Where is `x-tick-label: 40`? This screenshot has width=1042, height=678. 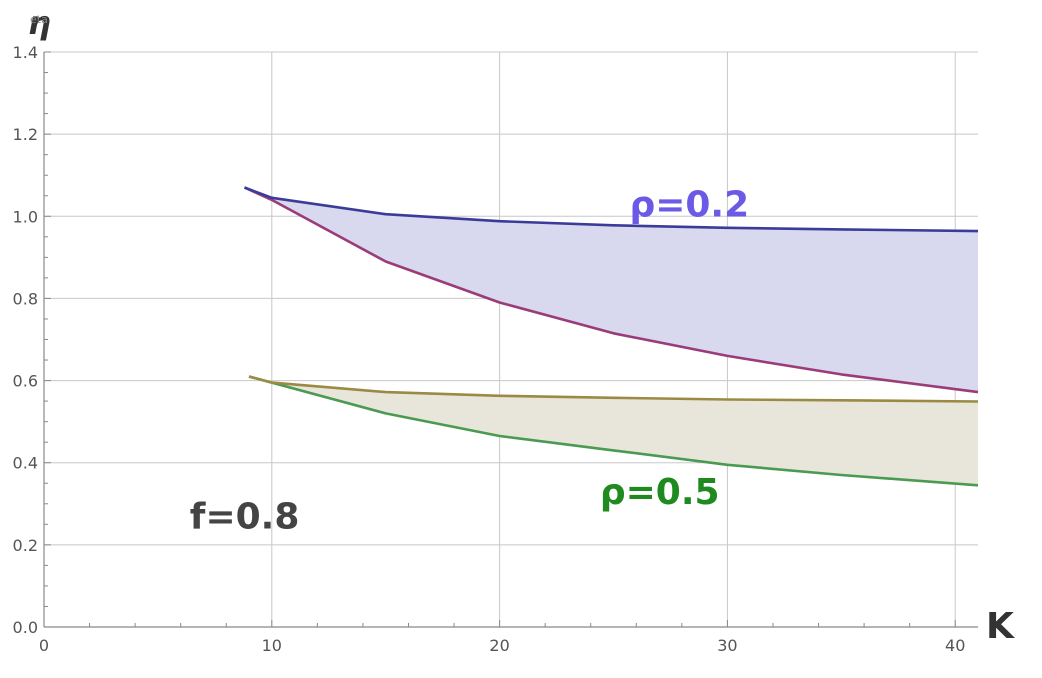 x-tick-label: 40 is located at coordinates (955, 645).